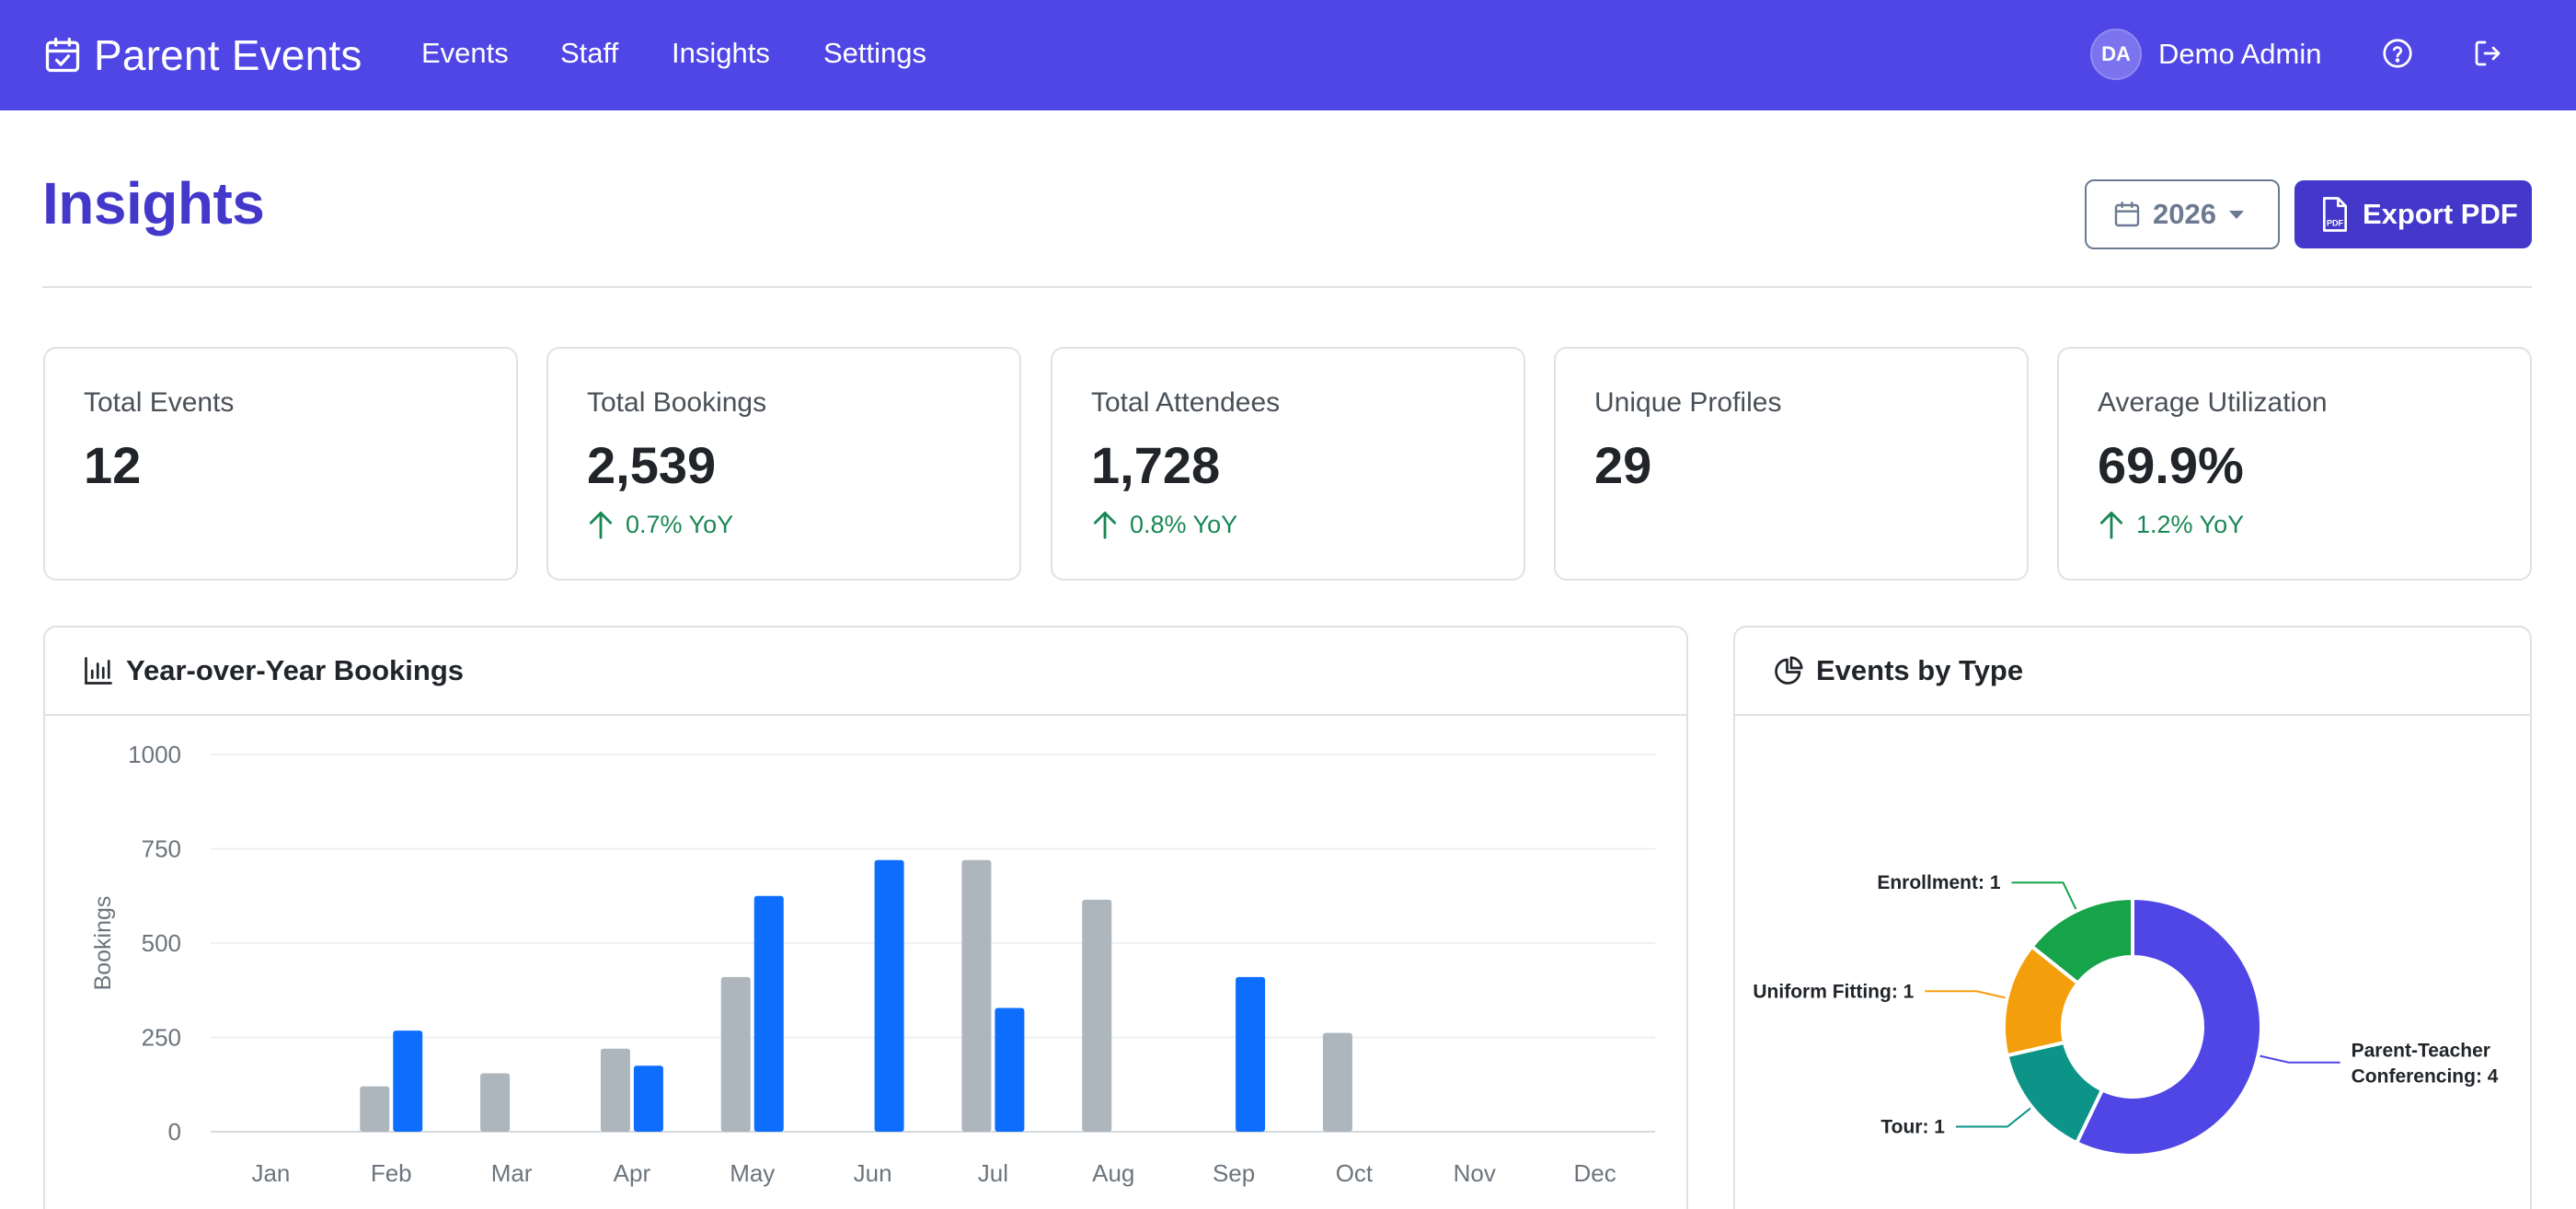  Describe the element at coordinates (159, 402) in the screenshot. I see `stat-label: Total Events` at that location.